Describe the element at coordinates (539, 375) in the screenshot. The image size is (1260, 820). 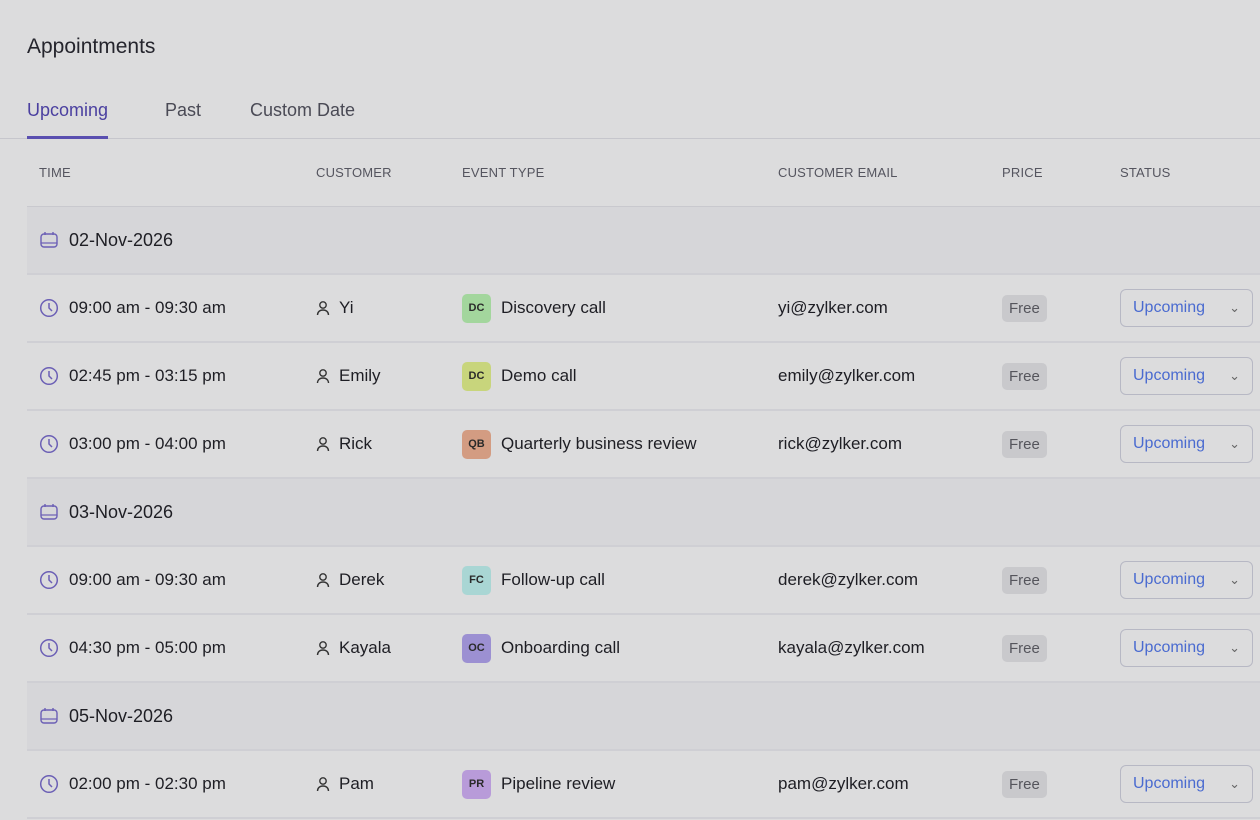
I see `event-type: Demo call` at that location.